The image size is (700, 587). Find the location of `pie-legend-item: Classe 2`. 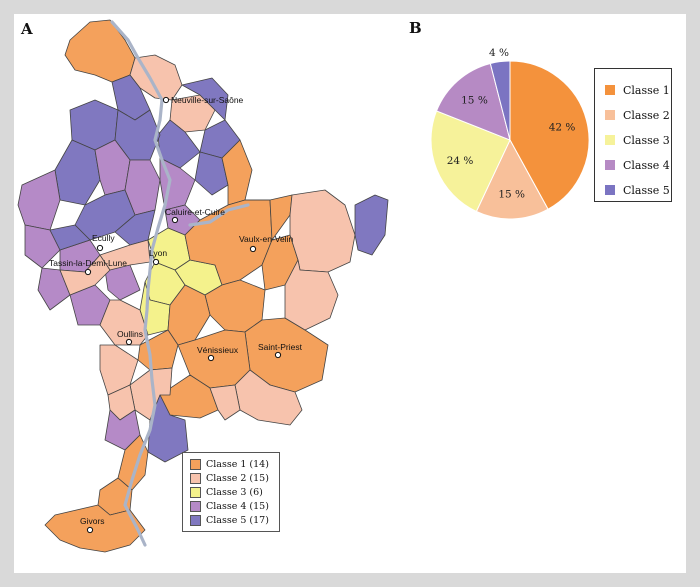

pie-legend-item: Classe 2 is located at coordinates (637, 115).